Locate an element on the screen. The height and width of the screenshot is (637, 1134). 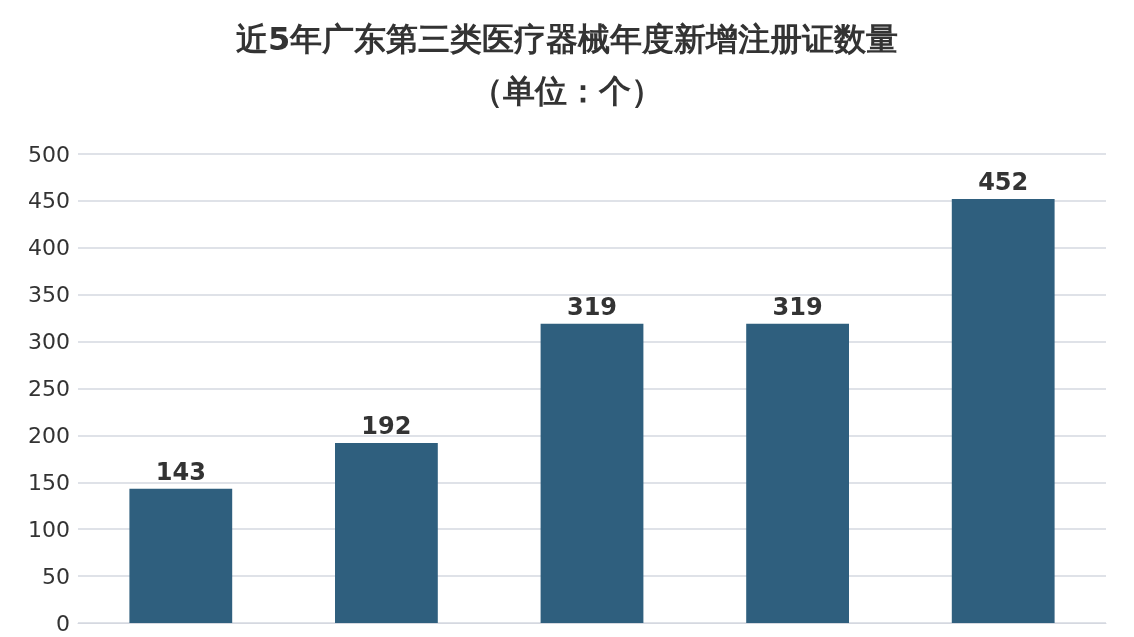
data-label: 452 is located at coordinates (1003, 182).